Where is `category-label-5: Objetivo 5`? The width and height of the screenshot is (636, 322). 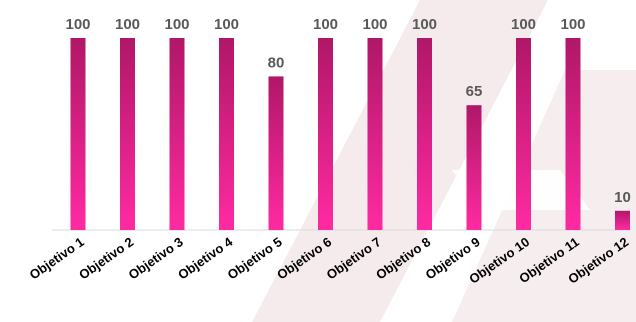
category-label-5: Objetivo 5 is located at coordinates (255, 258).